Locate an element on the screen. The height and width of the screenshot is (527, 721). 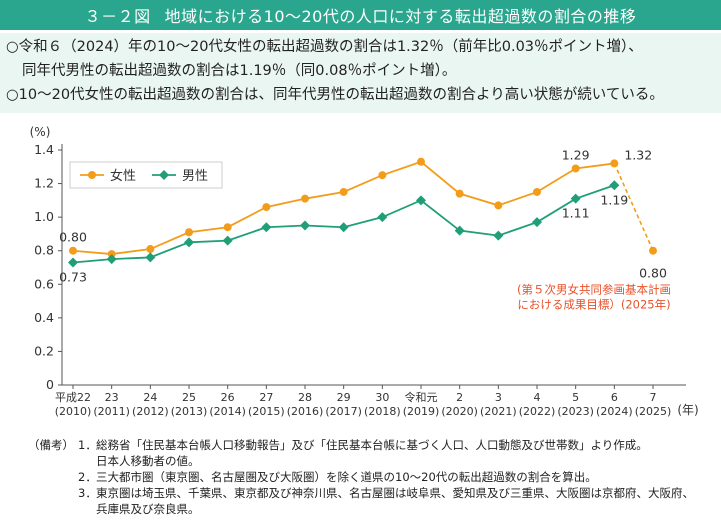
target-point is located at coordinates (653, 250).